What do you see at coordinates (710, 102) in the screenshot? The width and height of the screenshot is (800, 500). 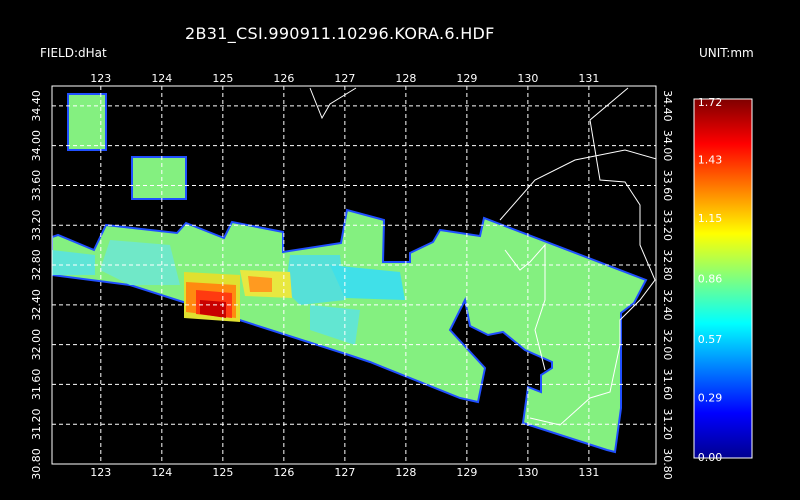 I see `colorbar-tick-label: 1.72` at bounding box center [710, 102].